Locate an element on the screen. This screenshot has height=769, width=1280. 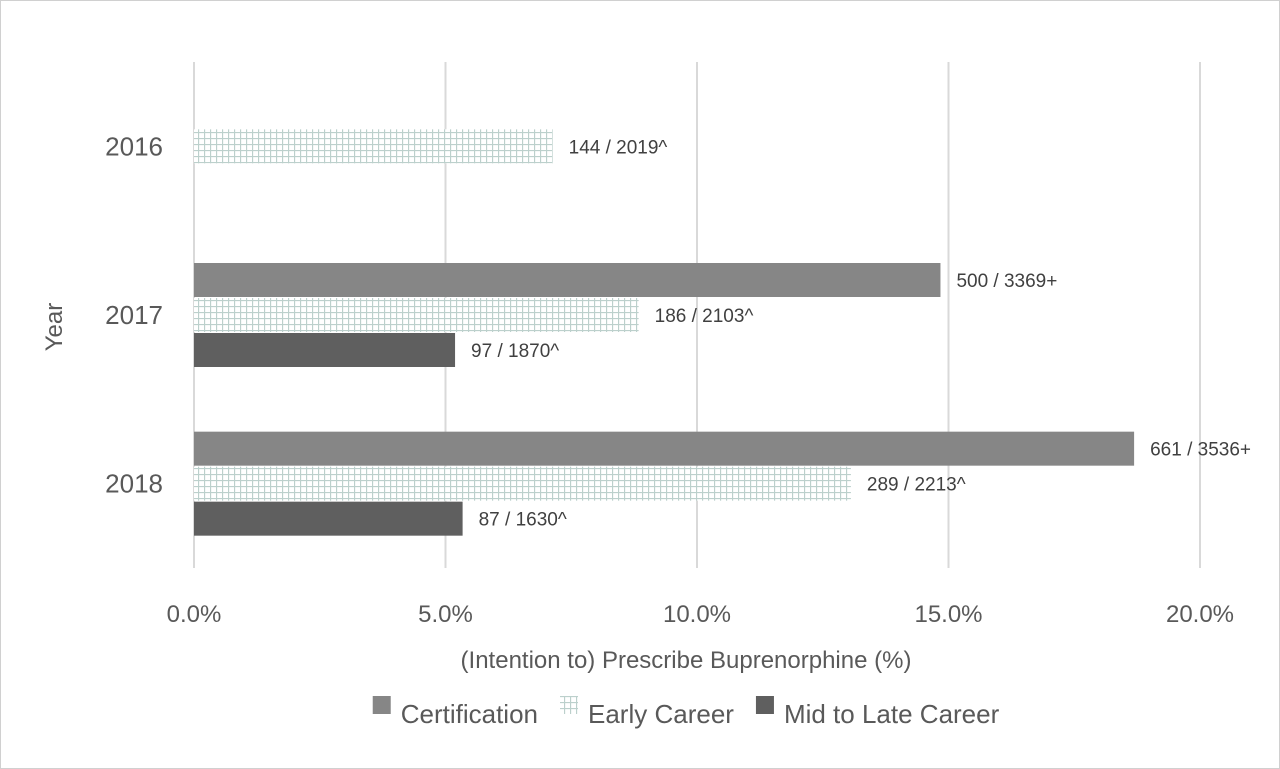
legend-label: Mid to Late Career is located at coordinates (892, 714).